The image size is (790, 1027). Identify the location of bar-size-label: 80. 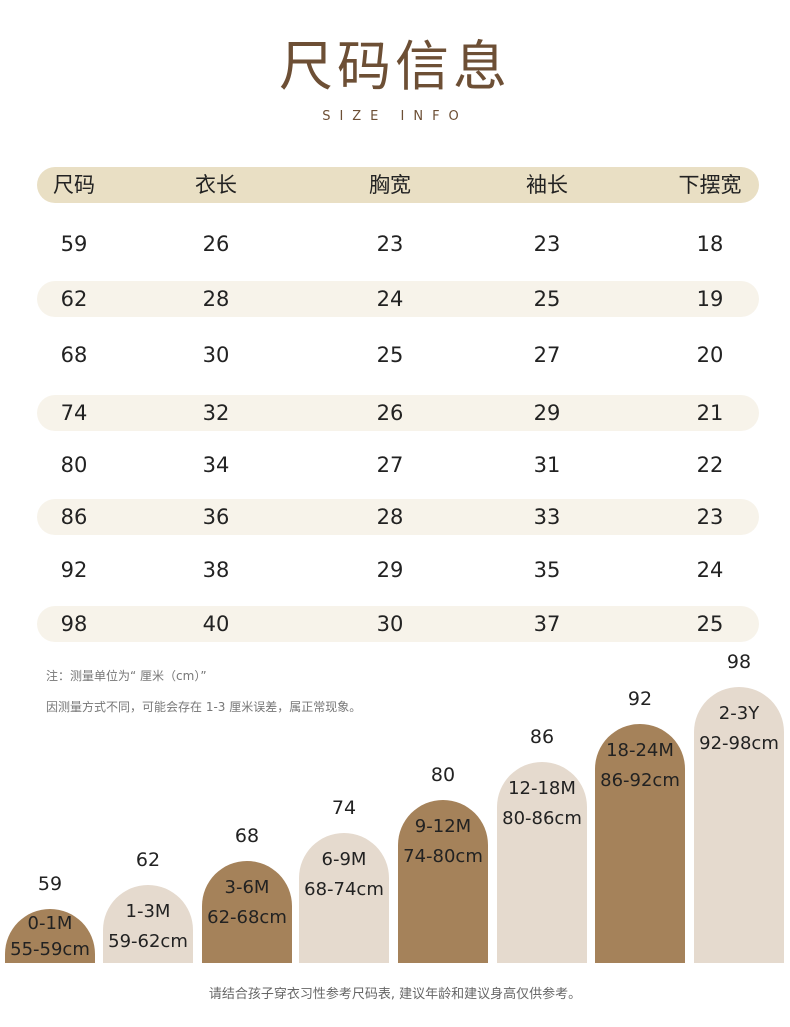
(443, 775).